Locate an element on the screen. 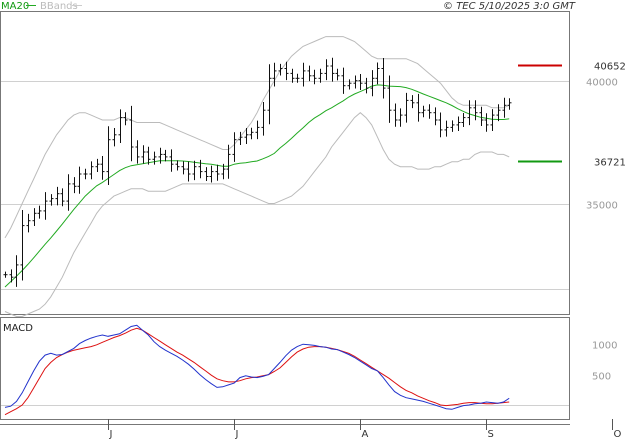 This screenshot has width=627, height=440. main-y-tick-label: 35000 is located at coordinates (602, 206).